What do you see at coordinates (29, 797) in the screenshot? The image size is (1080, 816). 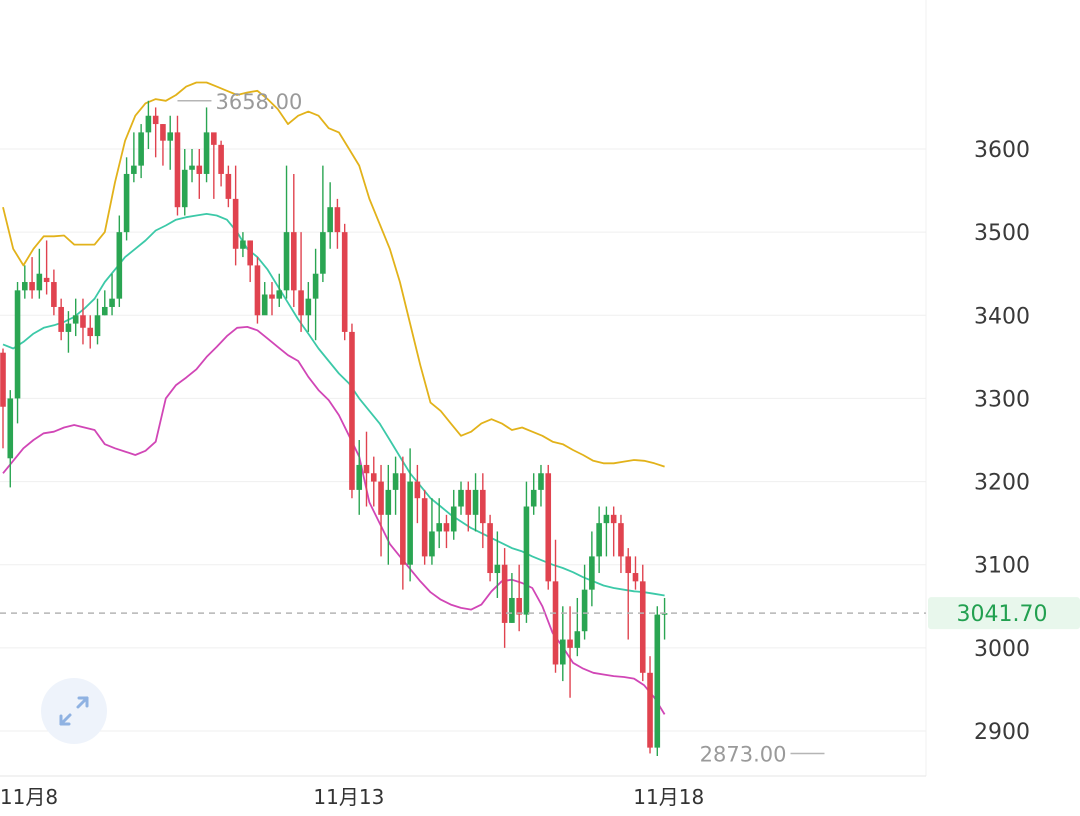 I see `x-tick-label: 11月8` at bounding box center [29, 797].